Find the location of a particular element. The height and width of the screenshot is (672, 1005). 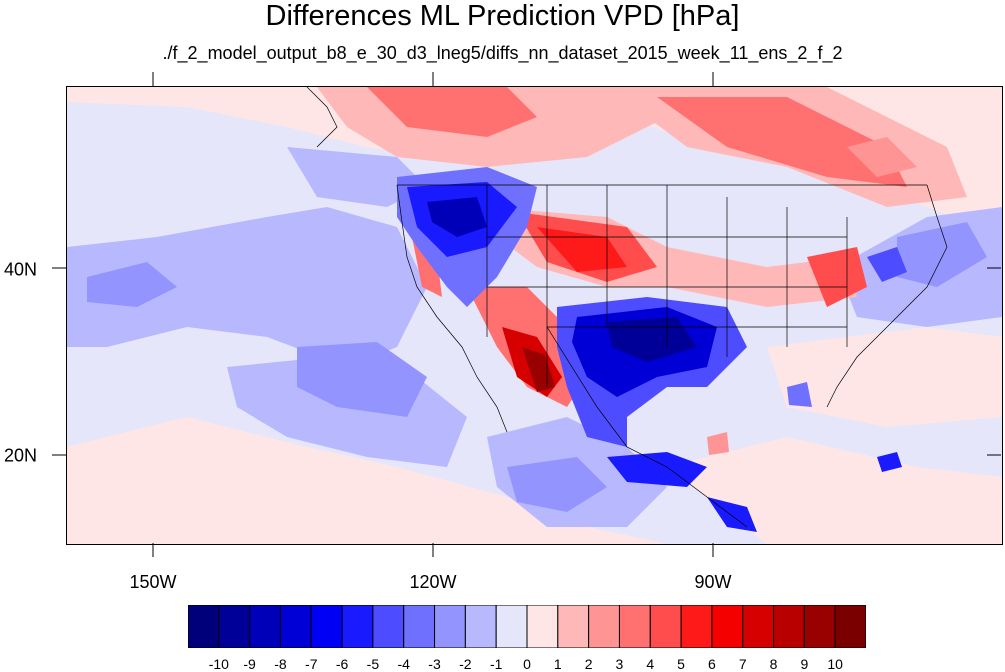

colorbar-tick-label: 2 is located at coordinates (588, 664).